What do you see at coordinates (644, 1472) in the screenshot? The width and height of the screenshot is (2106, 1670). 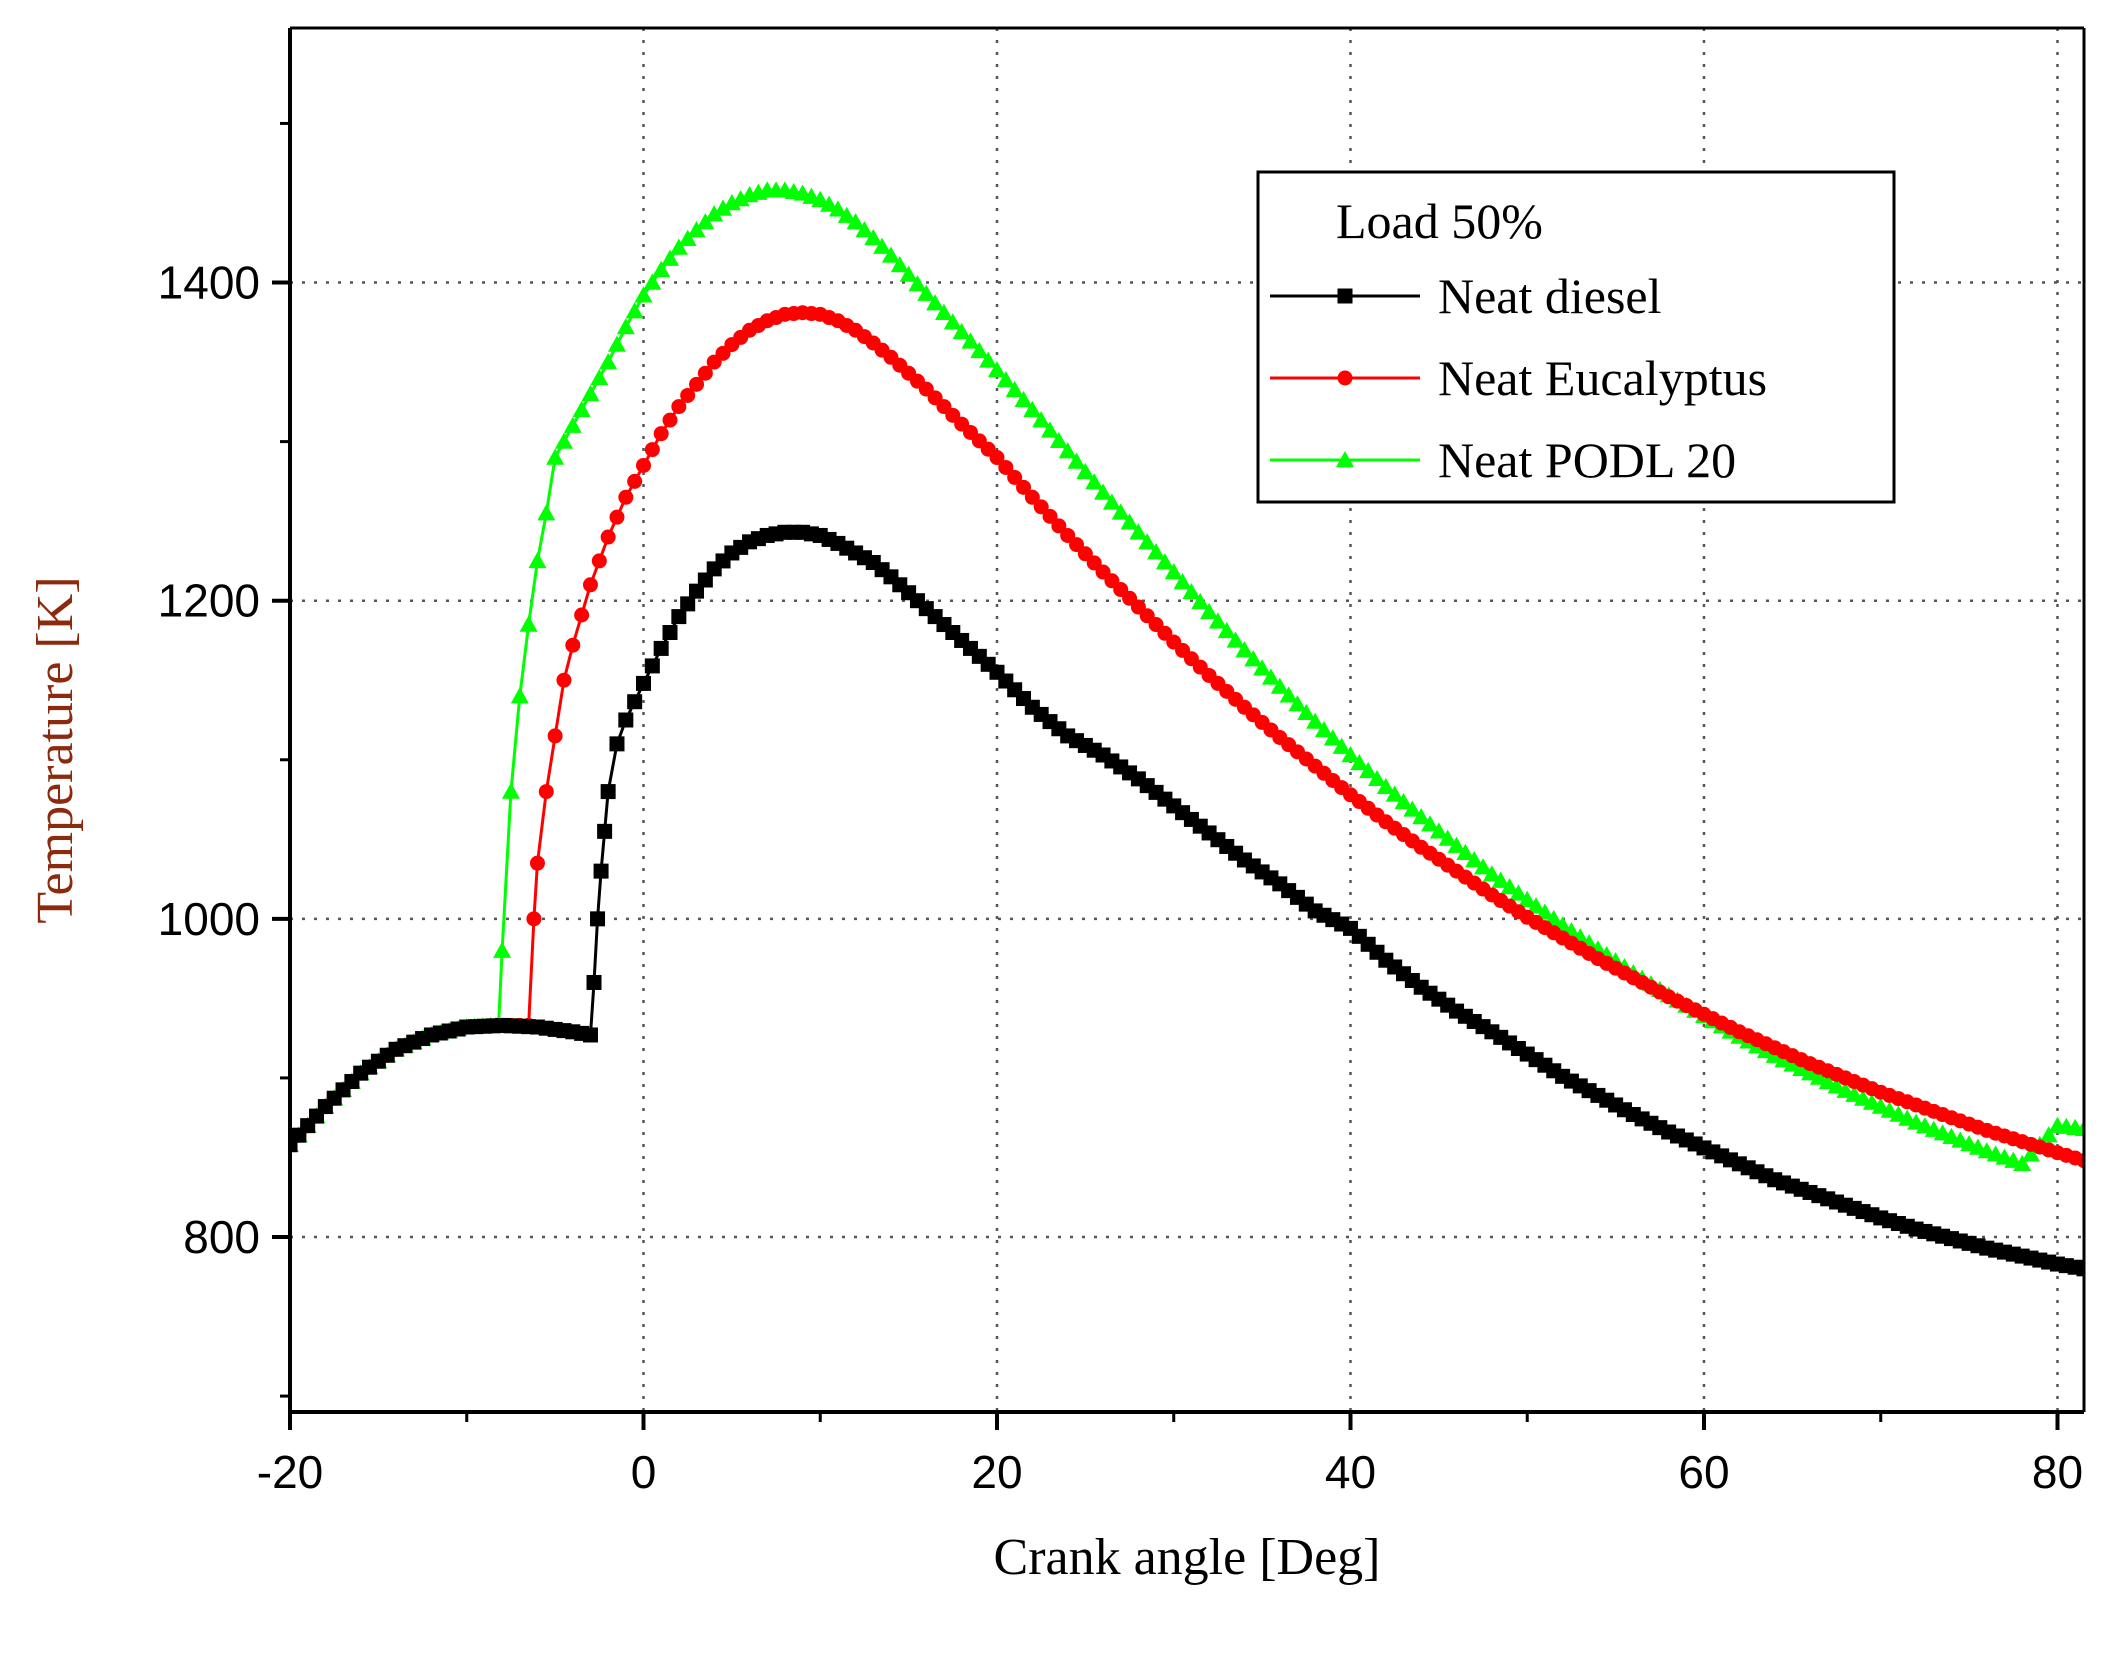 I see `x-tick-label: 0` at bounding box center [644, 1472].